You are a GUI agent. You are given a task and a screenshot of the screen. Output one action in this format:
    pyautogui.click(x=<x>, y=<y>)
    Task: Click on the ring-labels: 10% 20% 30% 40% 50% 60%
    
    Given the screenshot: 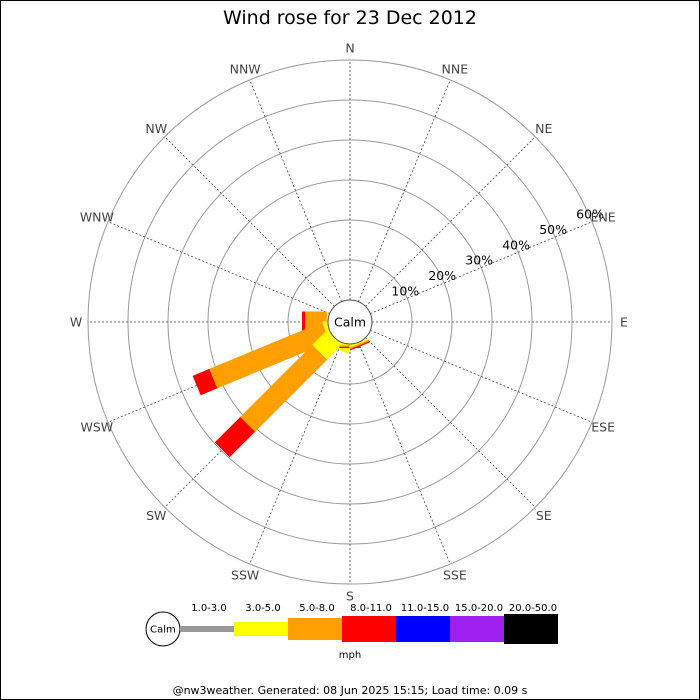 What is the action you would take?
    pyautogui.click(x=497, y=253)
    